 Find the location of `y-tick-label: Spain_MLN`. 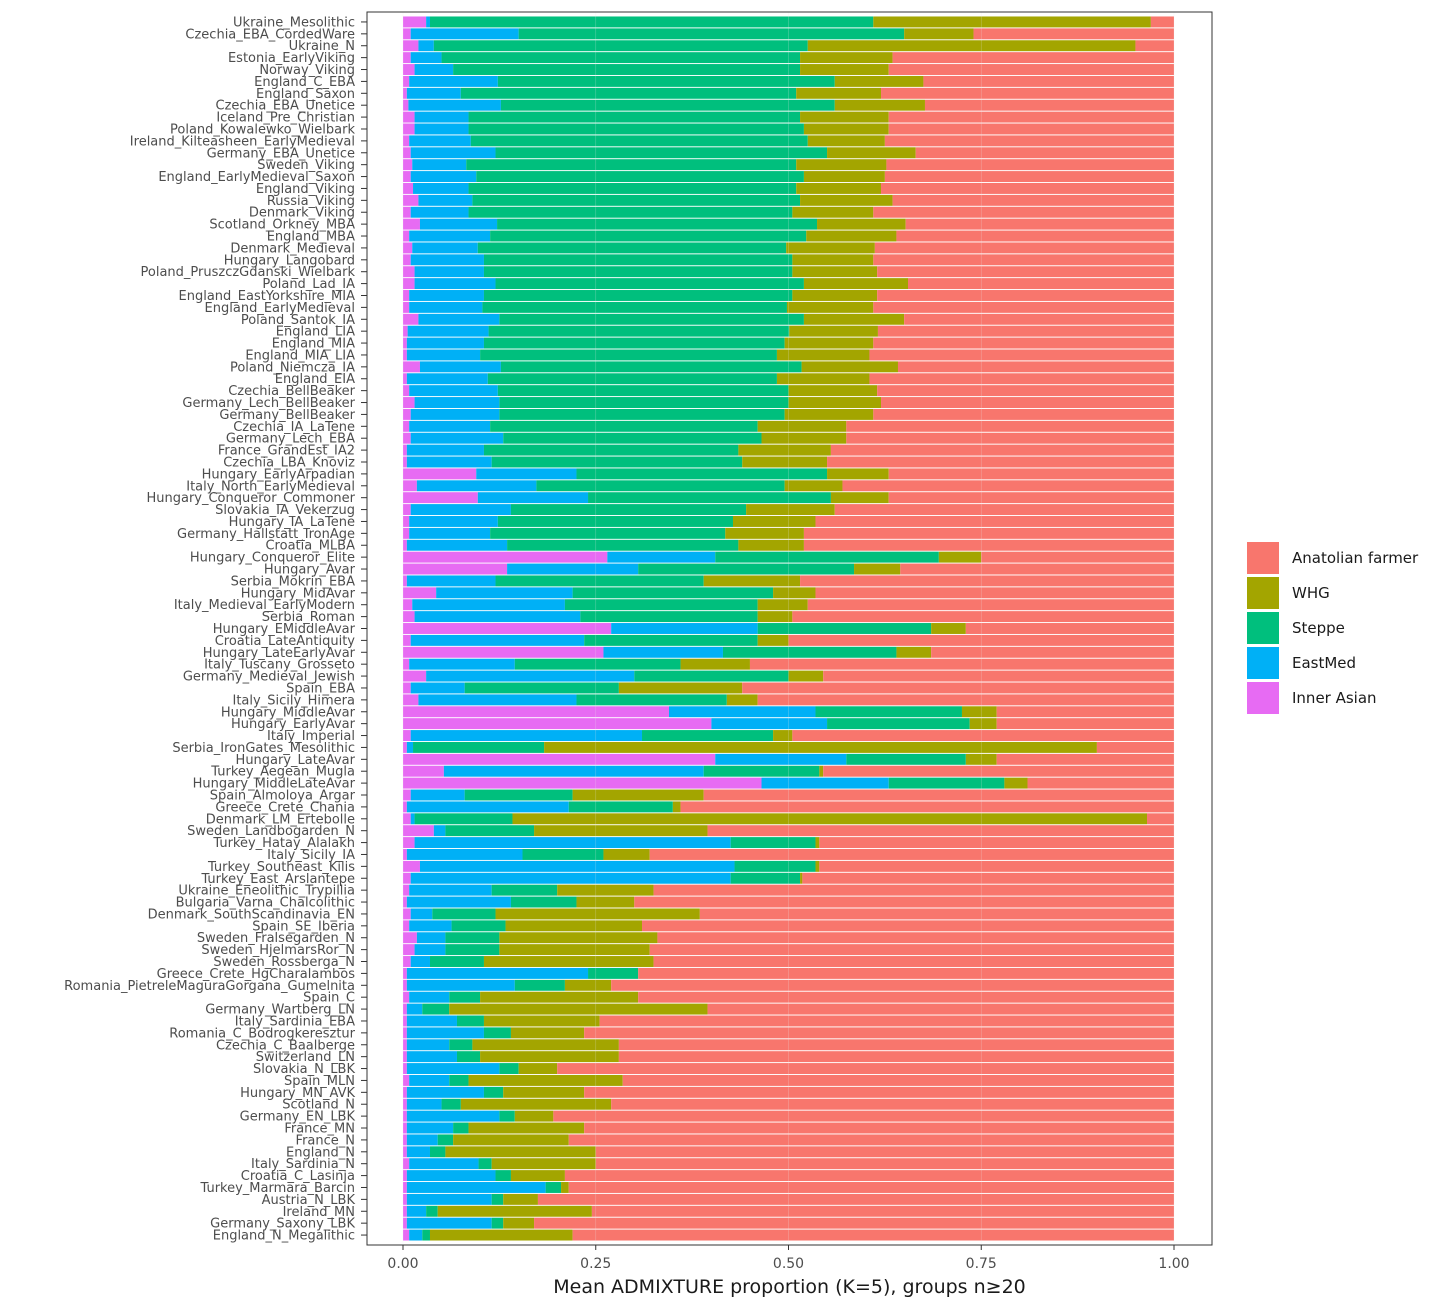

y-tick-label: Spain_MLN is located at coordinates (319, 1081).